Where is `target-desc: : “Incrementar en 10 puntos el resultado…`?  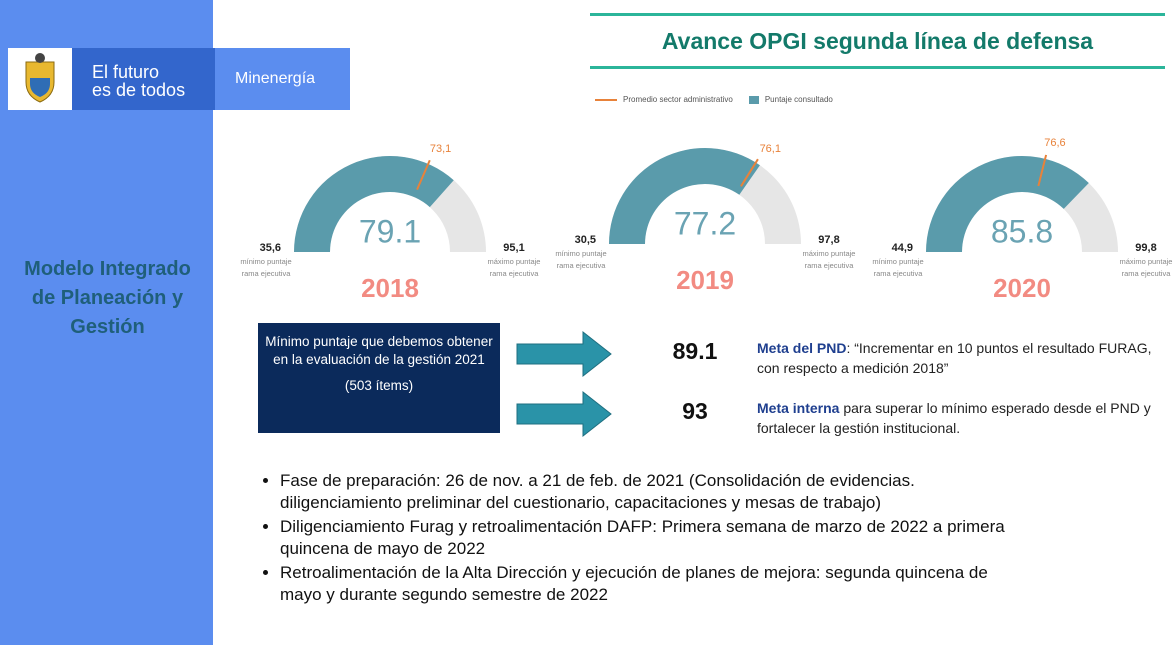
target-desc: : “Incrementar en 10 puntos el resultado… is located at coordinates (954, 358).